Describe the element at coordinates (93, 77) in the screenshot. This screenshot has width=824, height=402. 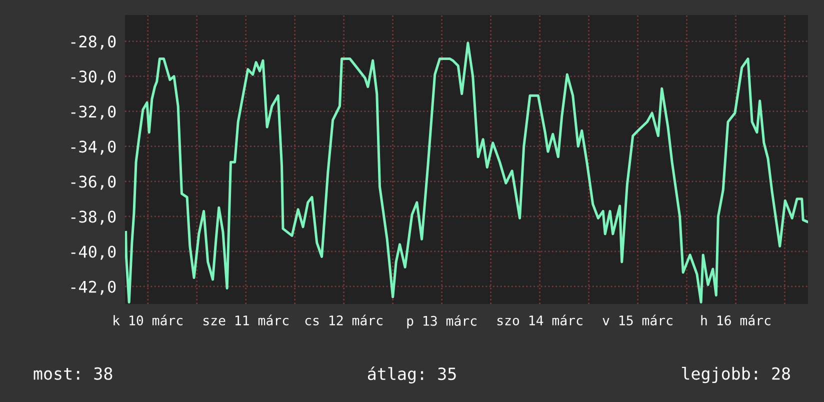
I see `y-tick-label: -30,0` at that location.